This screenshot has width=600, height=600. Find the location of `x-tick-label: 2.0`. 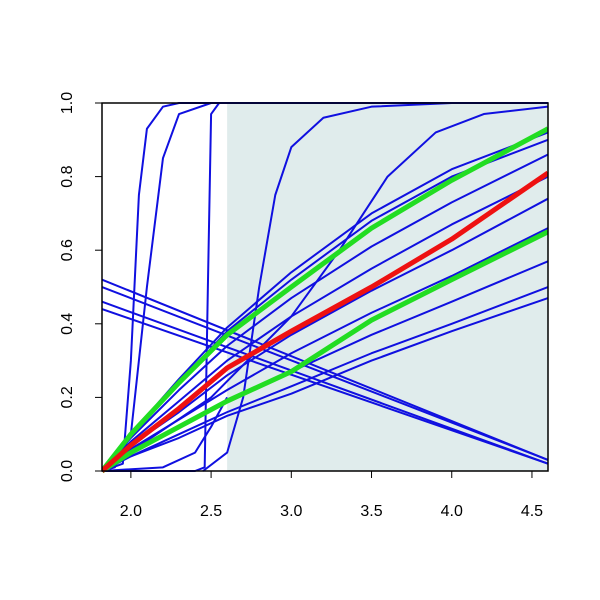

x-tick-label: 2.0 is located at coordinates (131, 511).